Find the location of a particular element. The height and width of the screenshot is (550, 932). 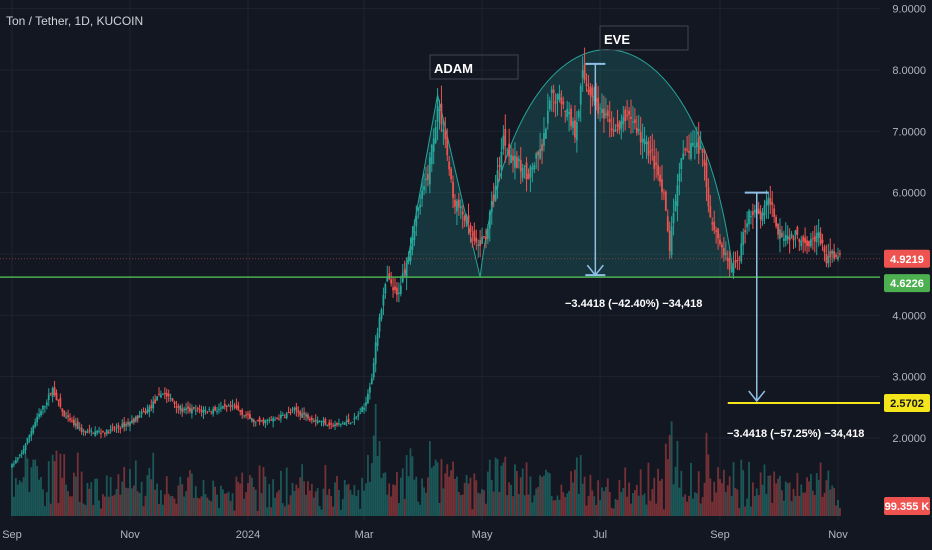

time-axis: Sep Nov 2024 Mar May Jul Sep Nov is located at coordinates (425, 535).